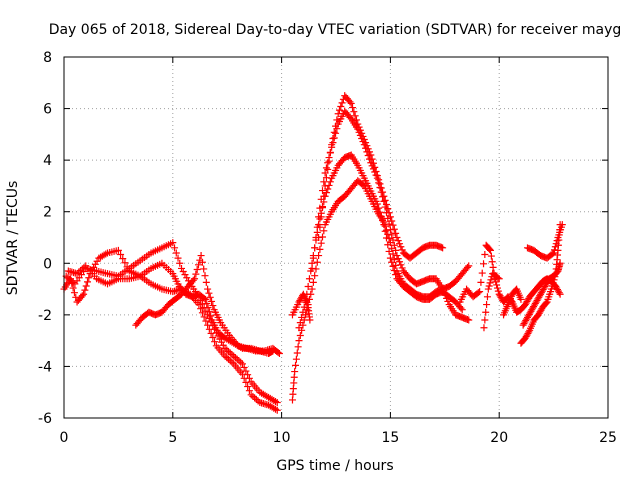 Image resolution: width=640 pixels, height=480 pixels. I want to click on y-tick-label: 2, so click(47, 213).